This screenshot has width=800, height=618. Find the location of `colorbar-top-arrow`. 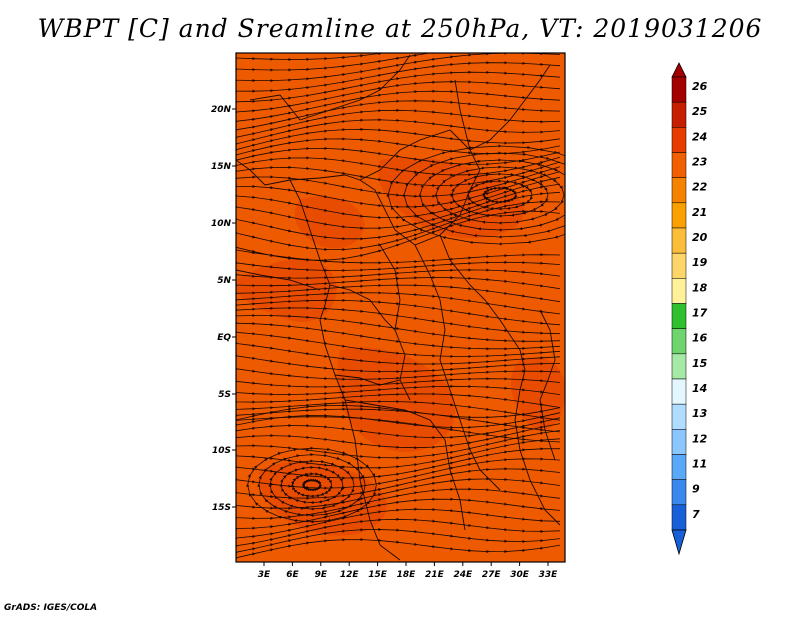

colorbar-top-arrow is located at coordinates (679, 70).